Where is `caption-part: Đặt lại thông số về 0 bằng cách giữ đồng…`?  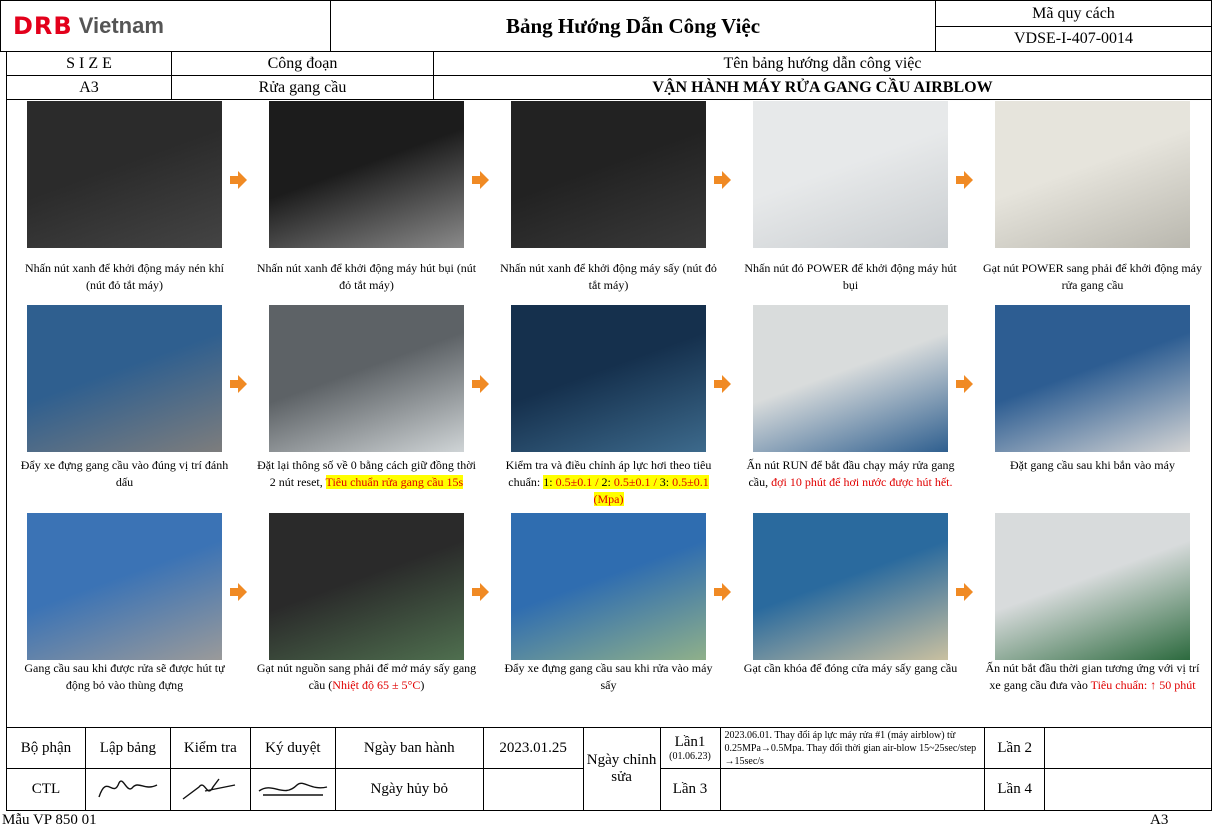
caption-part: Đặt lại thông số về 0 bằng cách giữ đồng… is located at coordinates (366, 473).